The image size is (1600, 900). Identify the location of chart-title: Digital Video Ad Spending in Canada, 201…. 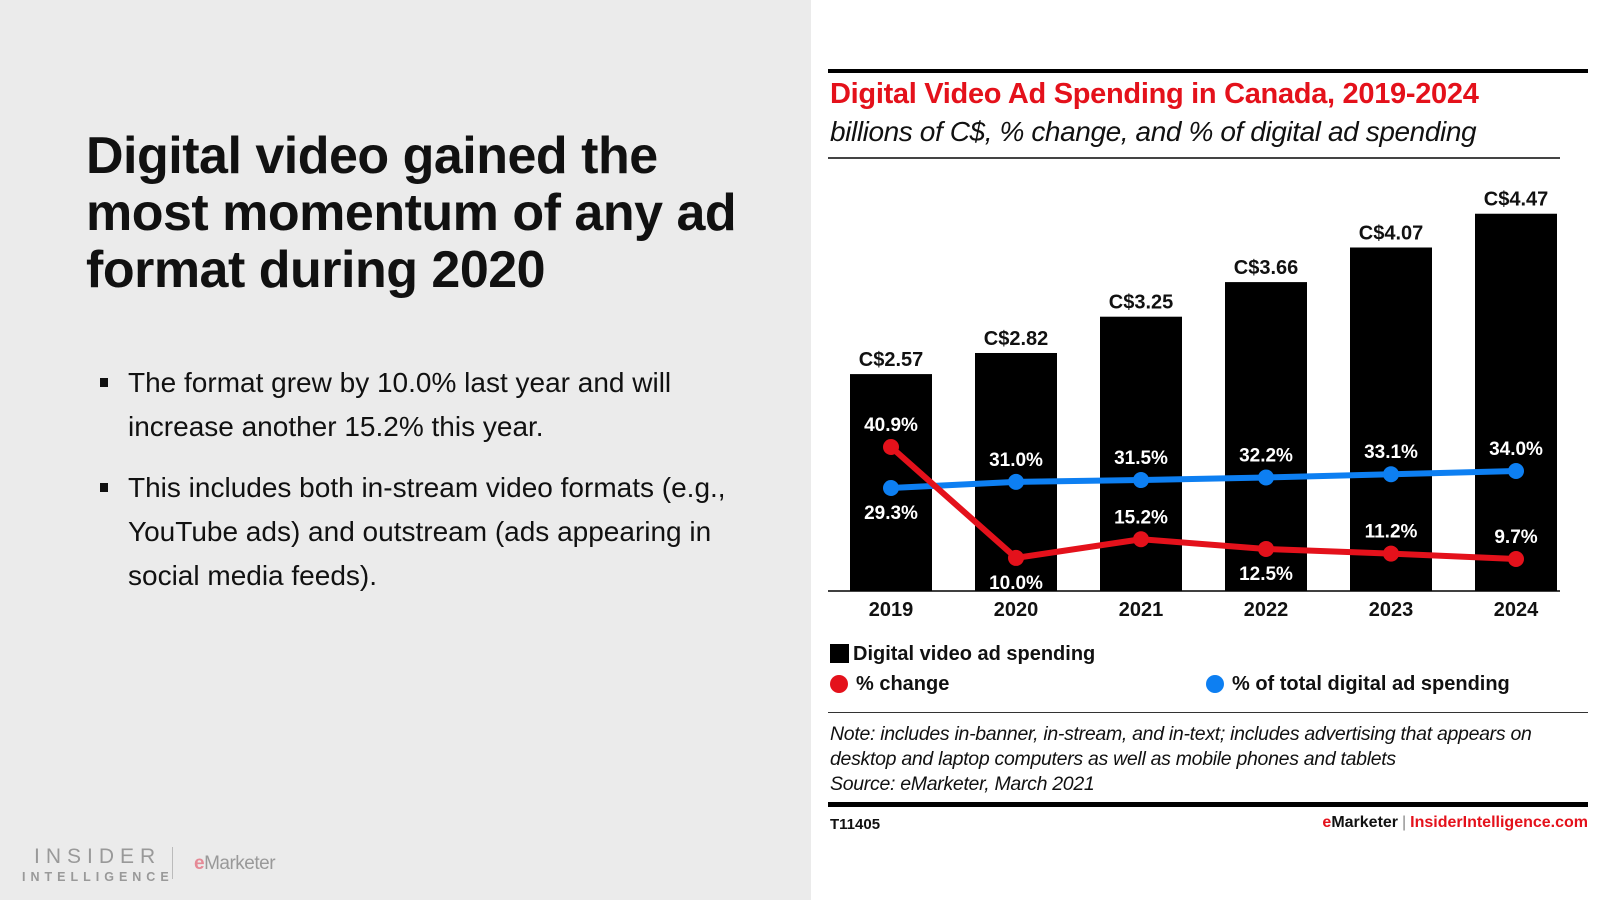
(1154, 94).